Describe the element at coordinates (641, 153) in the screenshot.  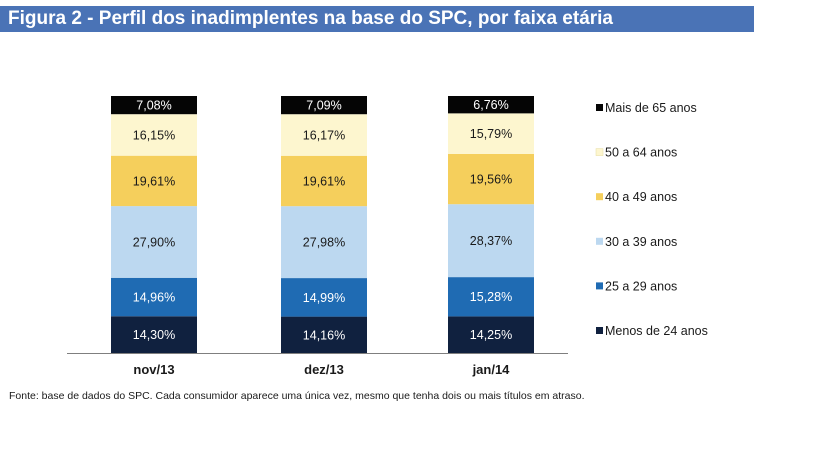
I see `legend-entry: 50 a 64 anos` at that location.